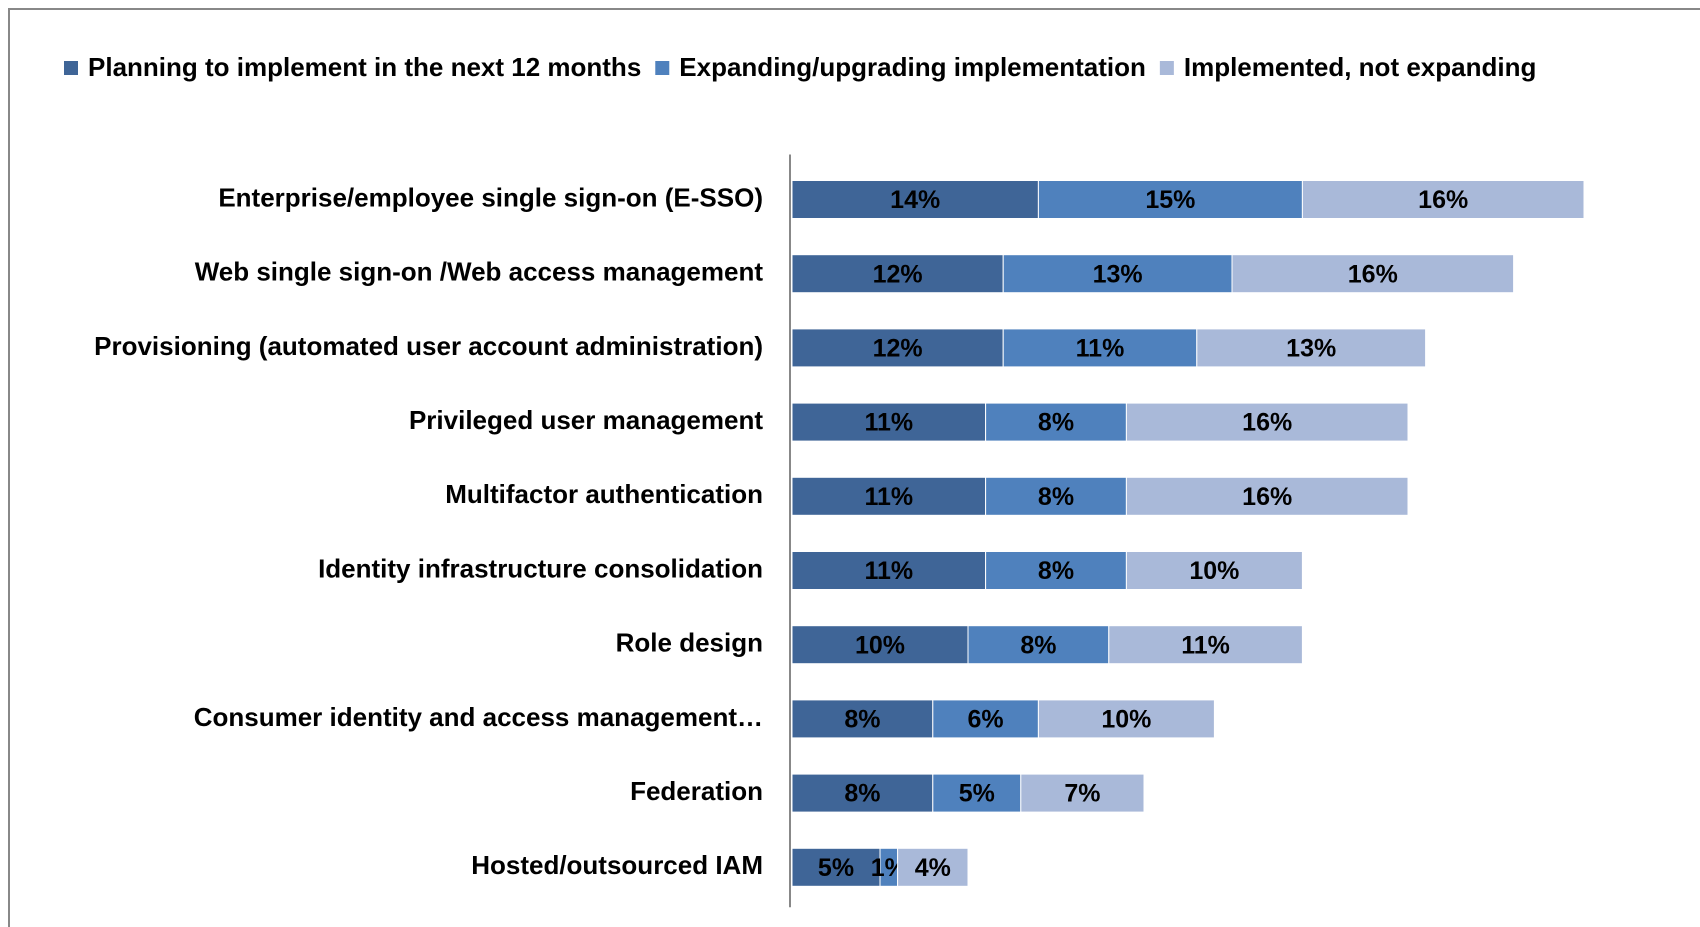 This screenshot has width=1700, height=927. Describe the element at coordinates (689, 643) in the screenshot. I see `category-label: Role design` at that location.